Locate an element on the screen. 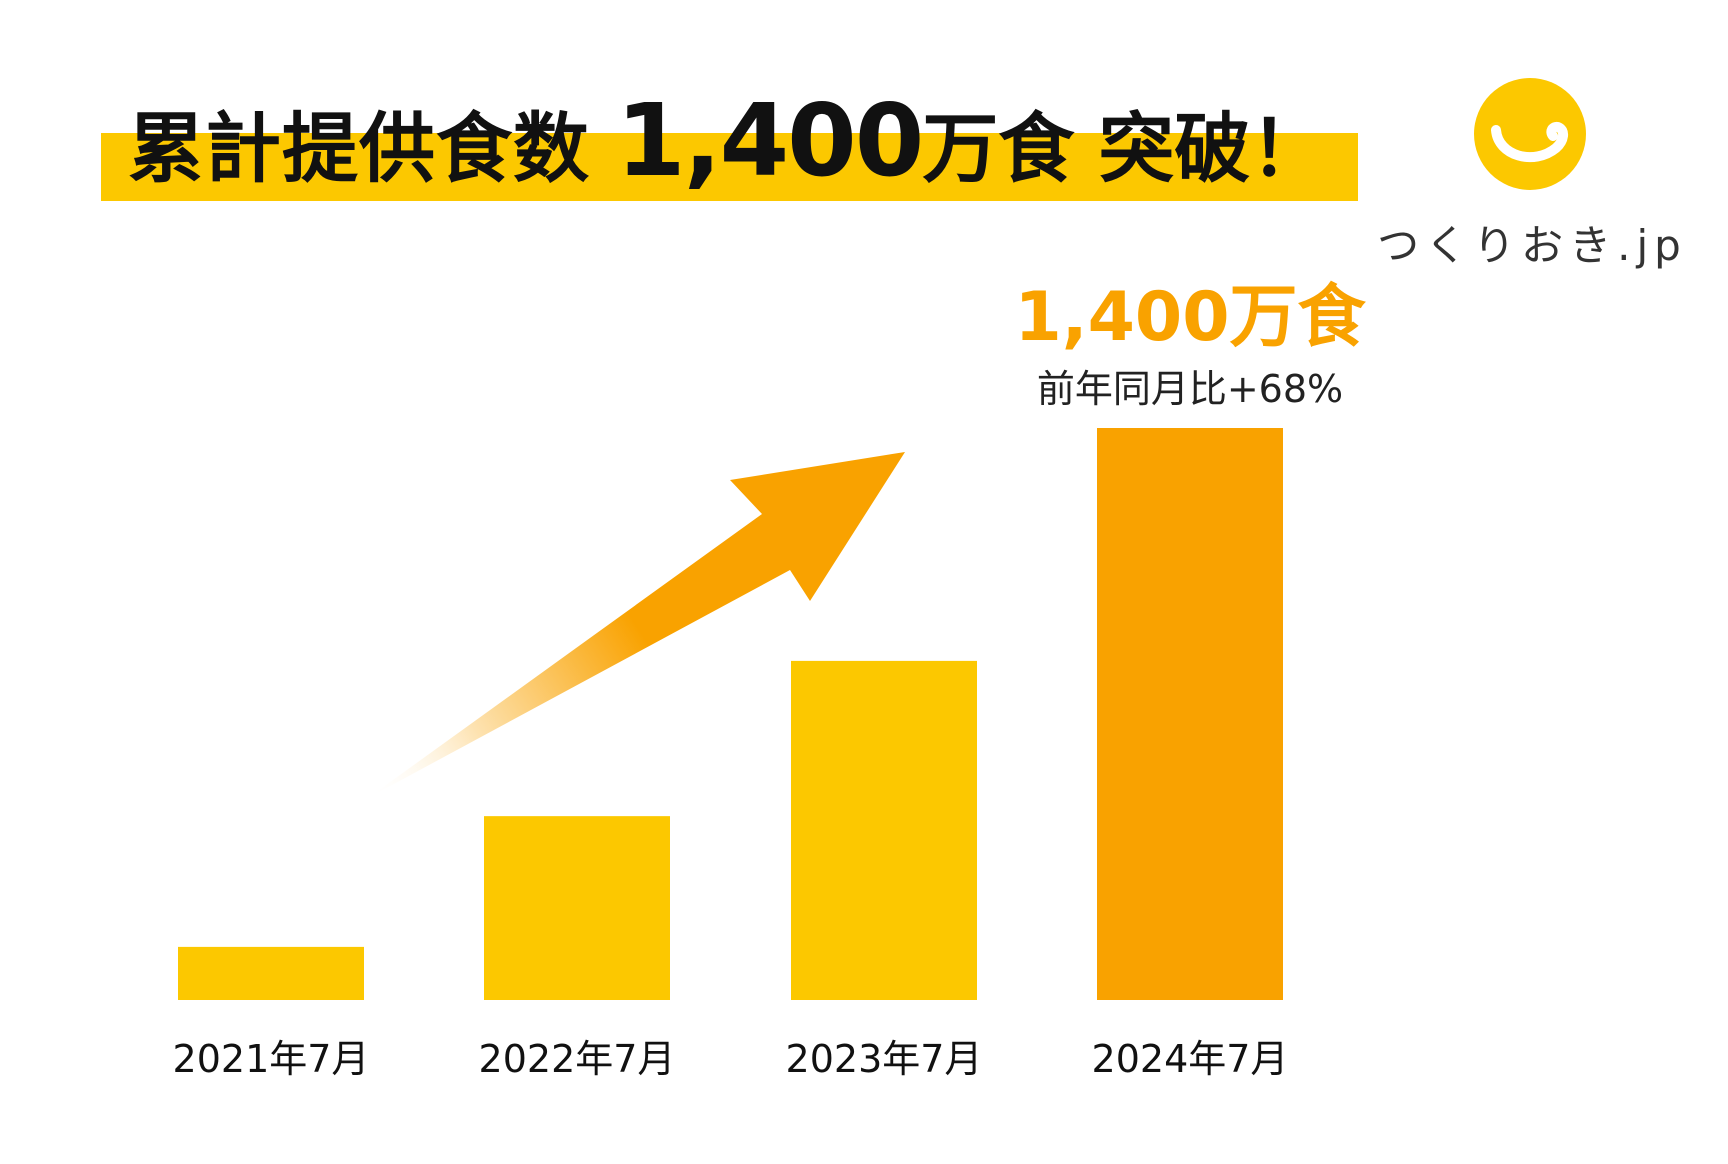 This screenshot has height=1164, width=1728. x-tick-label-4: 2024年7月 is located at coordinates (1190, 1059).